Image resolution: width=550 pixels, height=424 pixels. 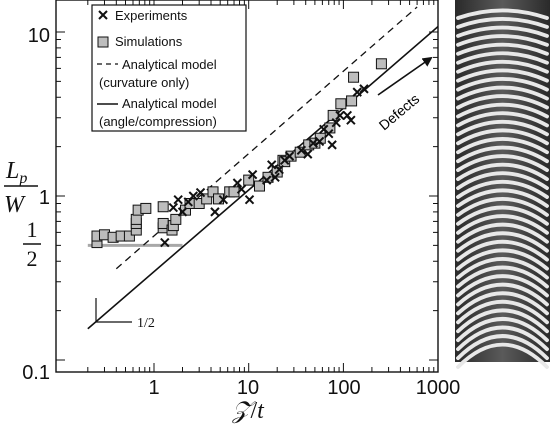 What do you see at coordinates (169, 103) in the screenshot?
I see `legend-label-solid-model: Analytical model` at bounding box center [169, 103].